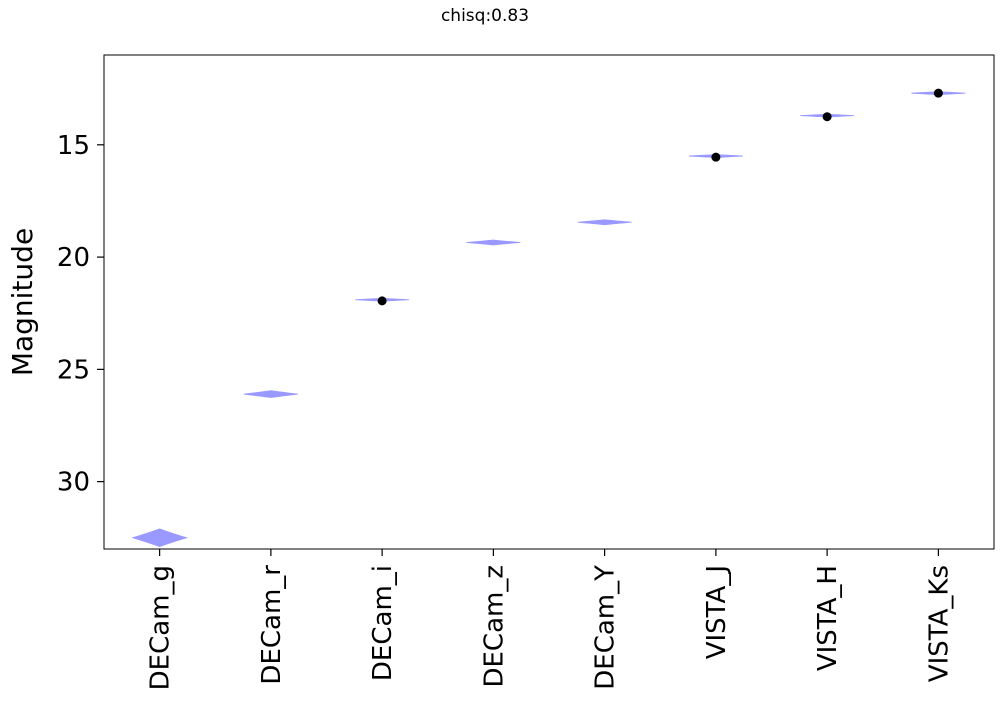  I want to click on y-tick-label-30: 30, so click(73, 483).